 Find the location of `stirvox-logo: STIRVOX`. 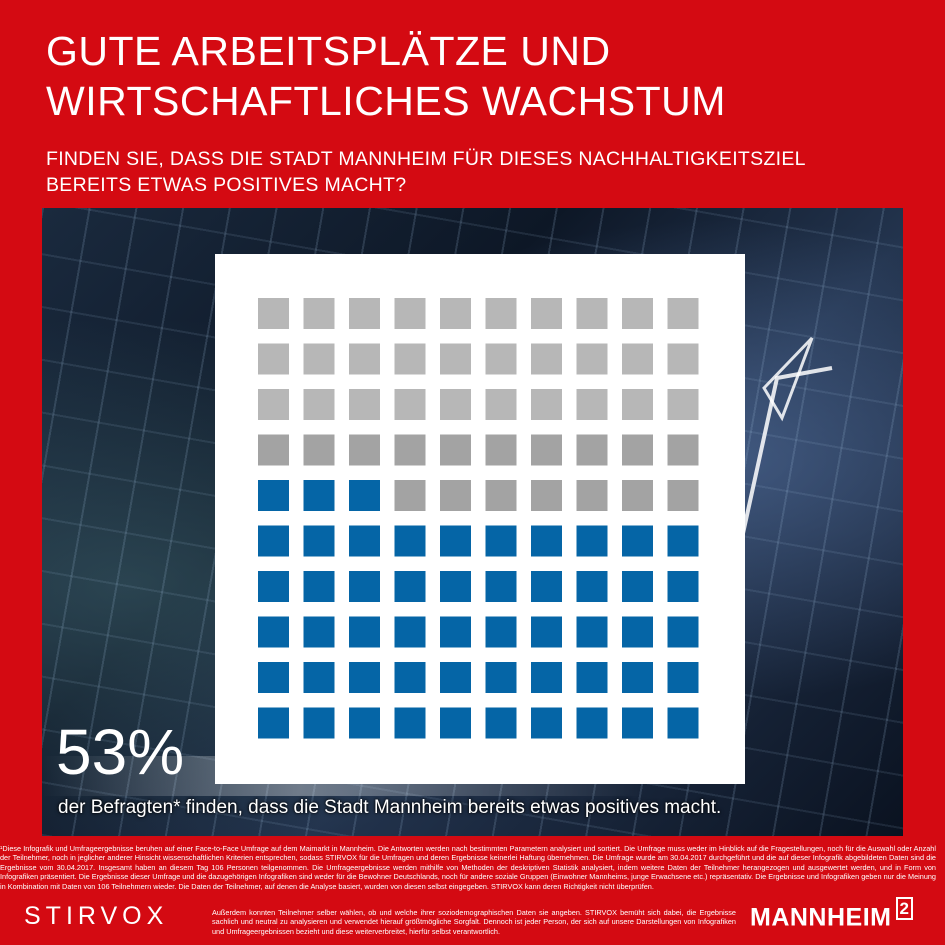

stirvox-logo: STIRVOX is located at coordinates (96, 916).